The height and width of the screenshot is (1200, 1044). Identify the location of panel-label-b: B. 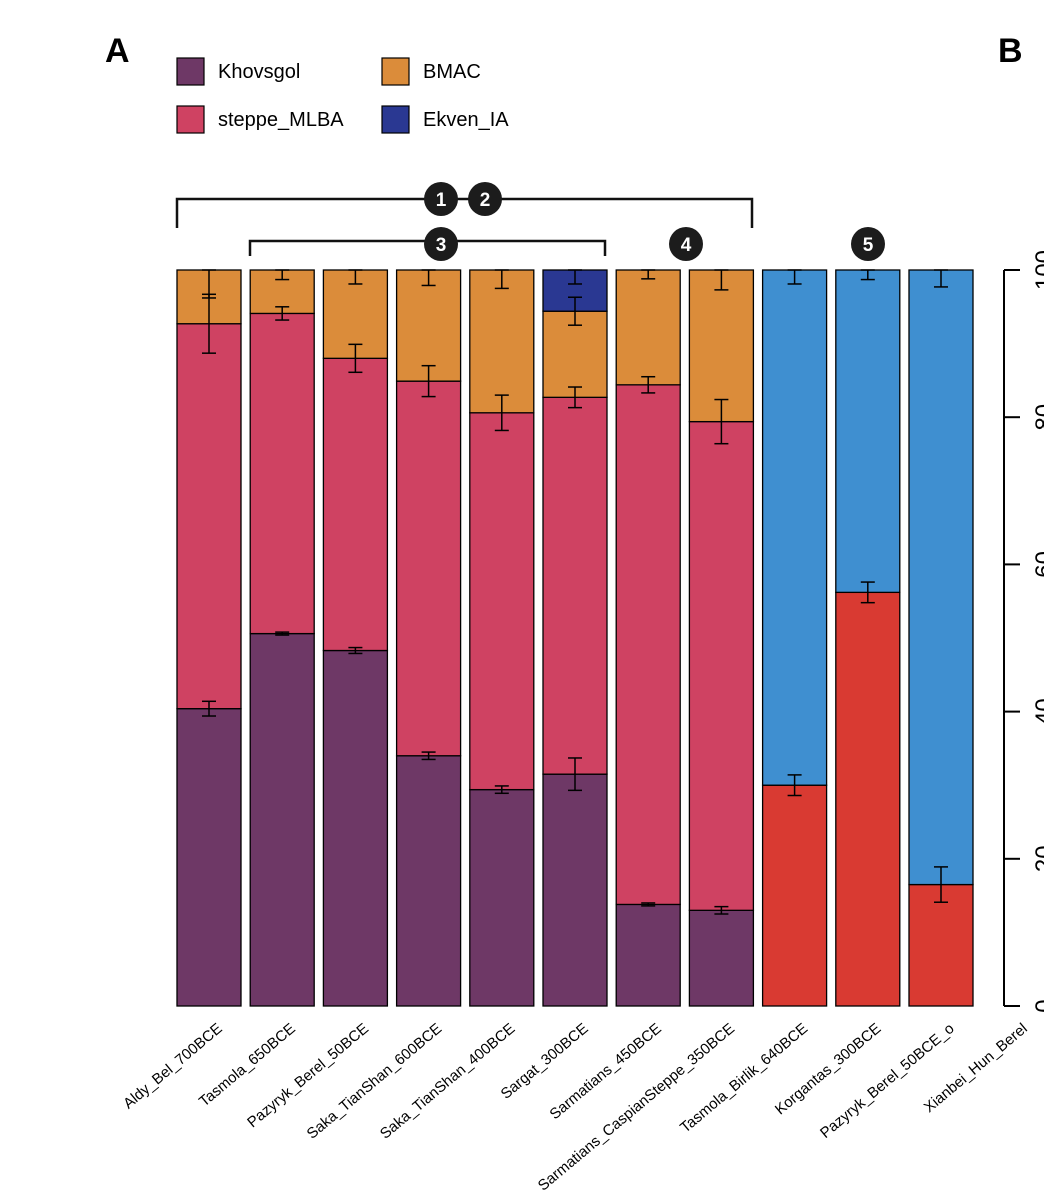
(1010, 51).